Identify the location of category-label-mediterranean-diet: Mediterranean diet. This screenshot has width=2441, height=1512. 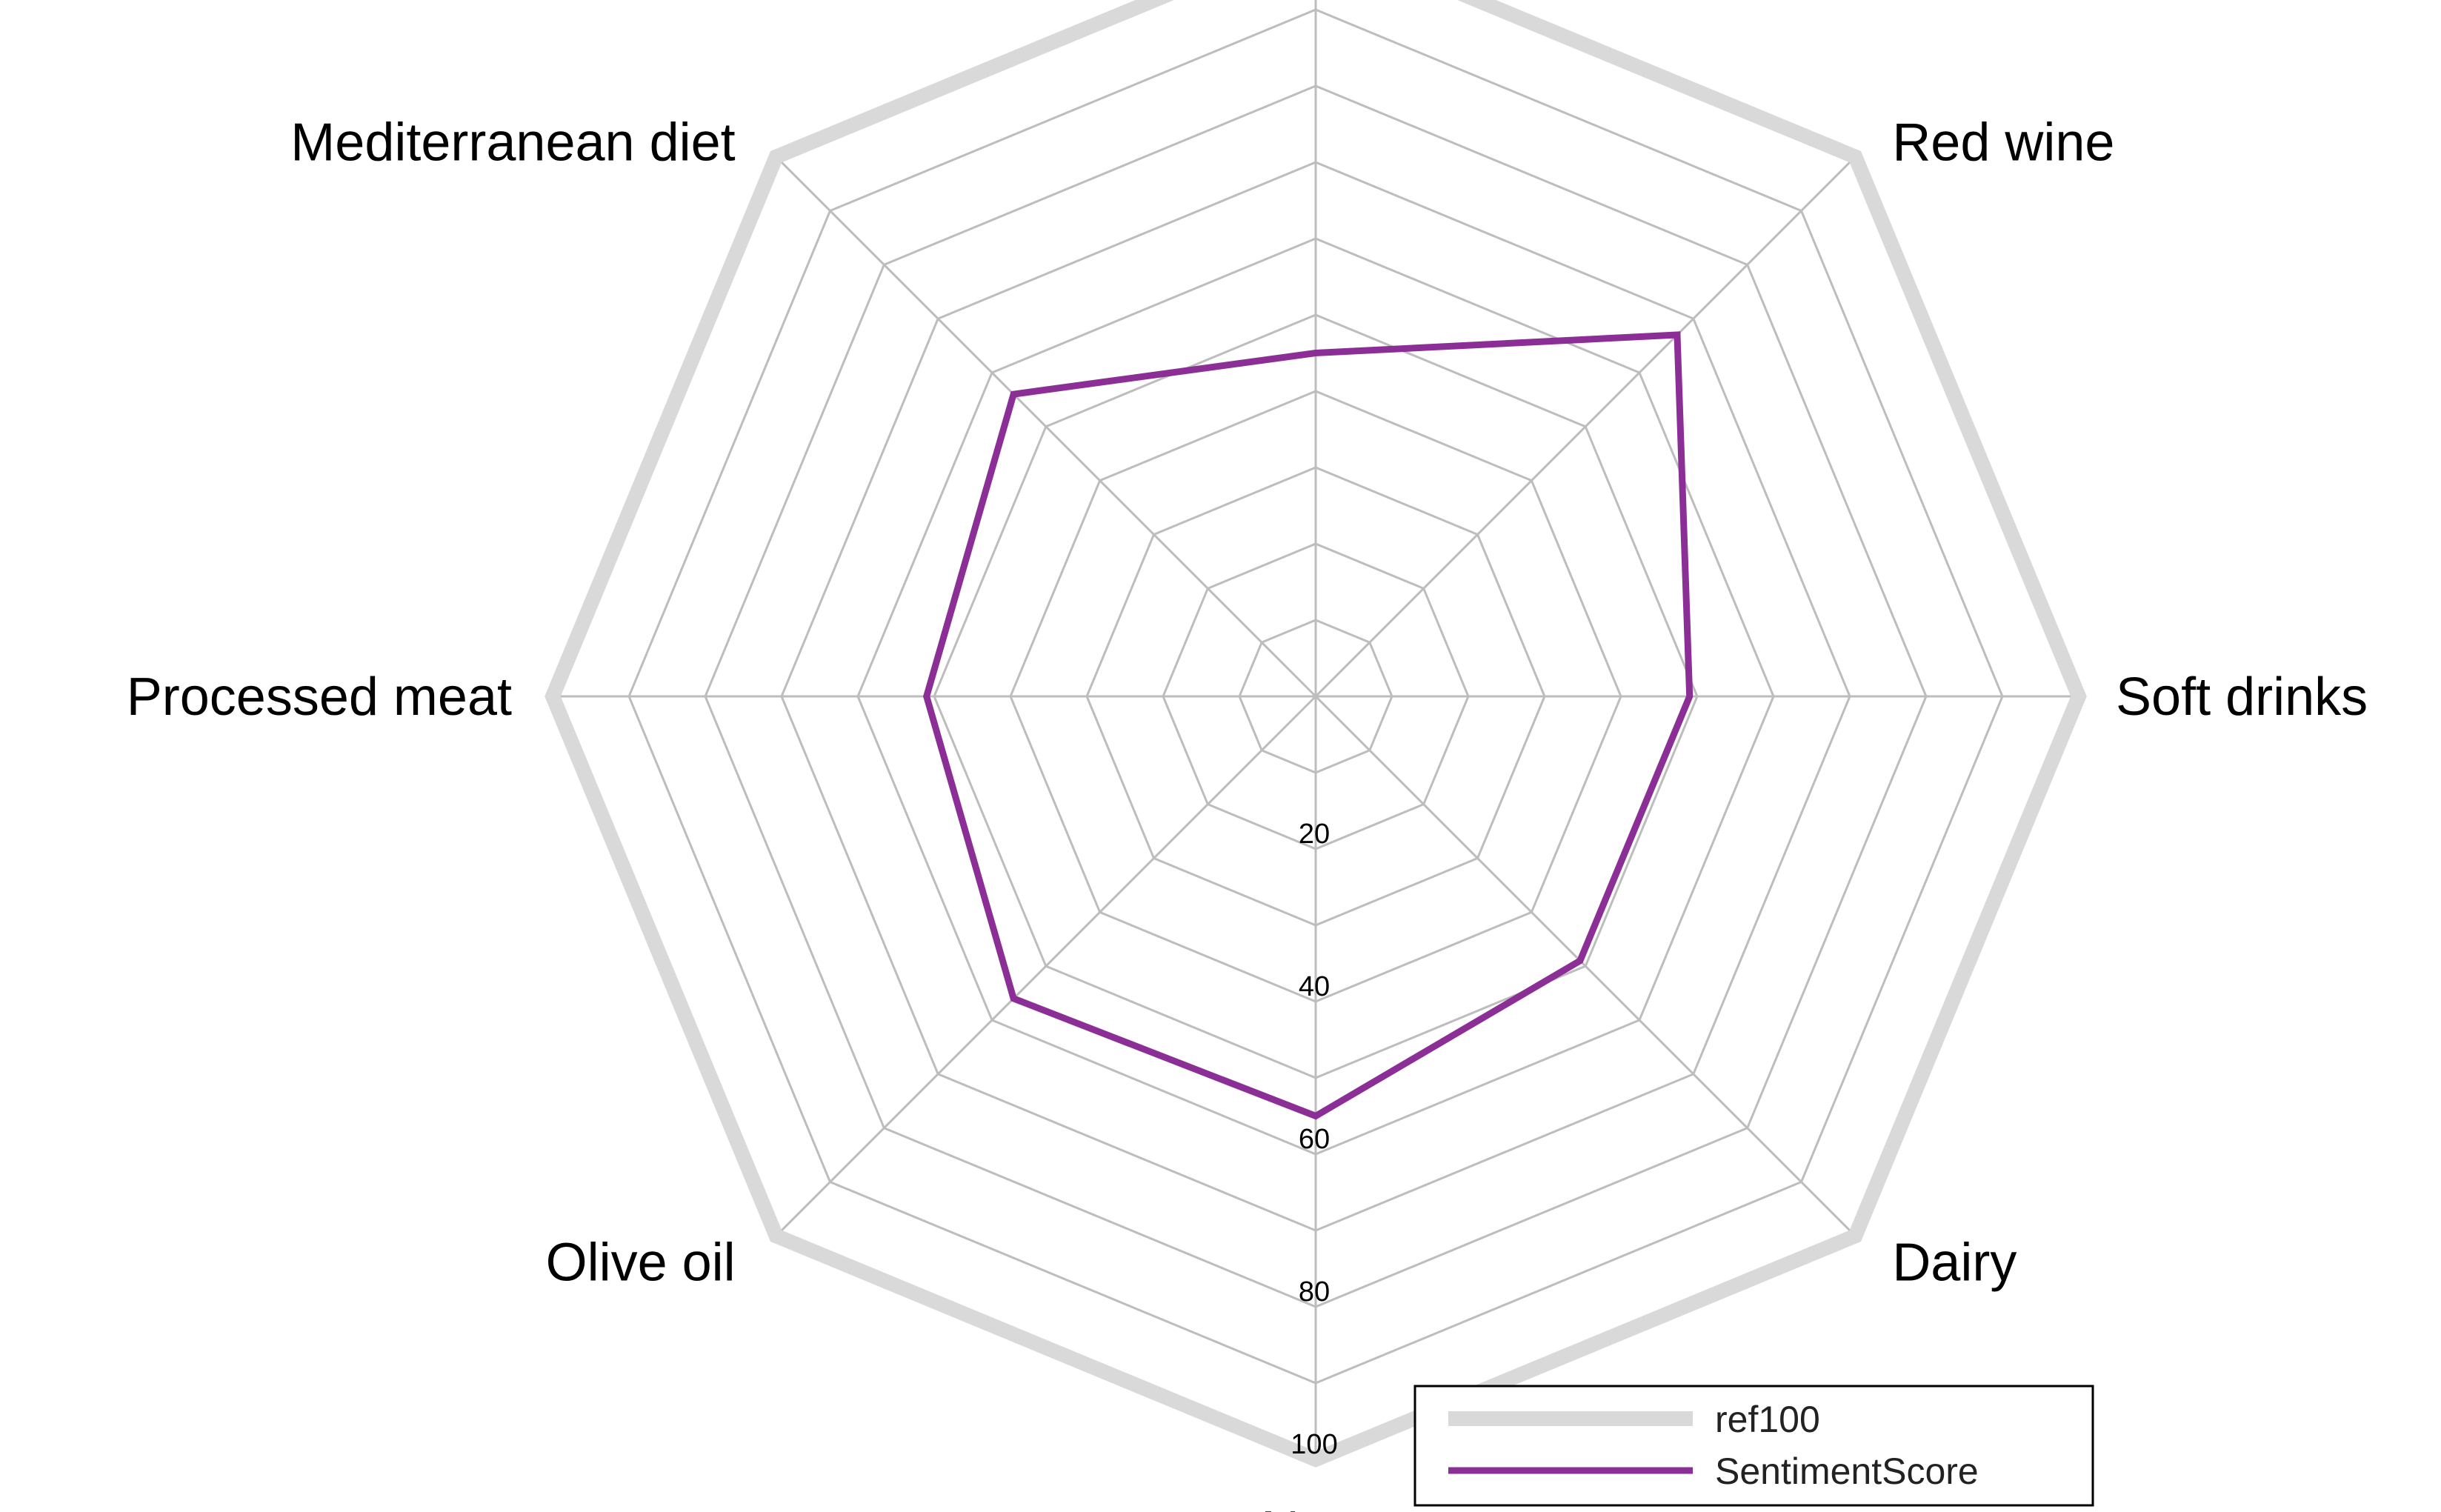
(512, 143).